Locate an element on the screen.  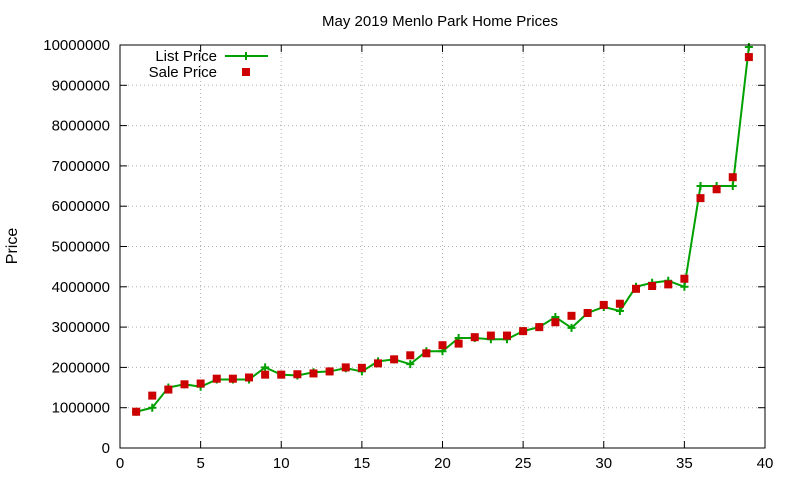
x-tick-label: 0 is located at coordinates (120, 463).